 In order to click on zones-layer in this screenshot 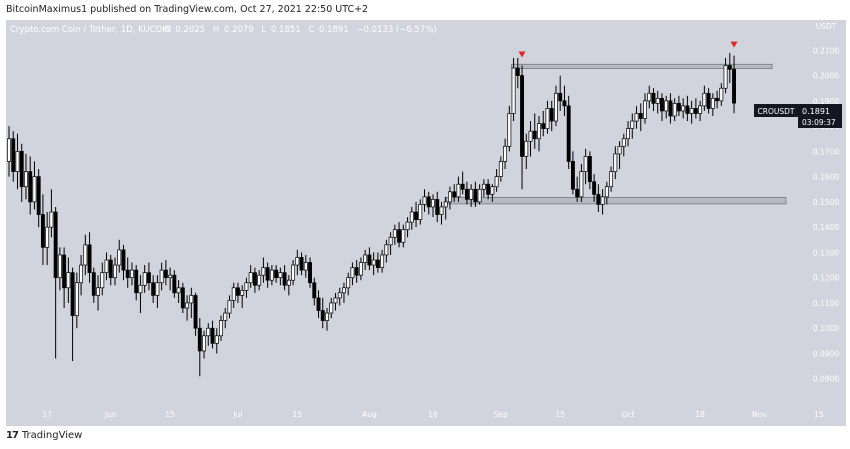, I will do `click(615, 134)`.